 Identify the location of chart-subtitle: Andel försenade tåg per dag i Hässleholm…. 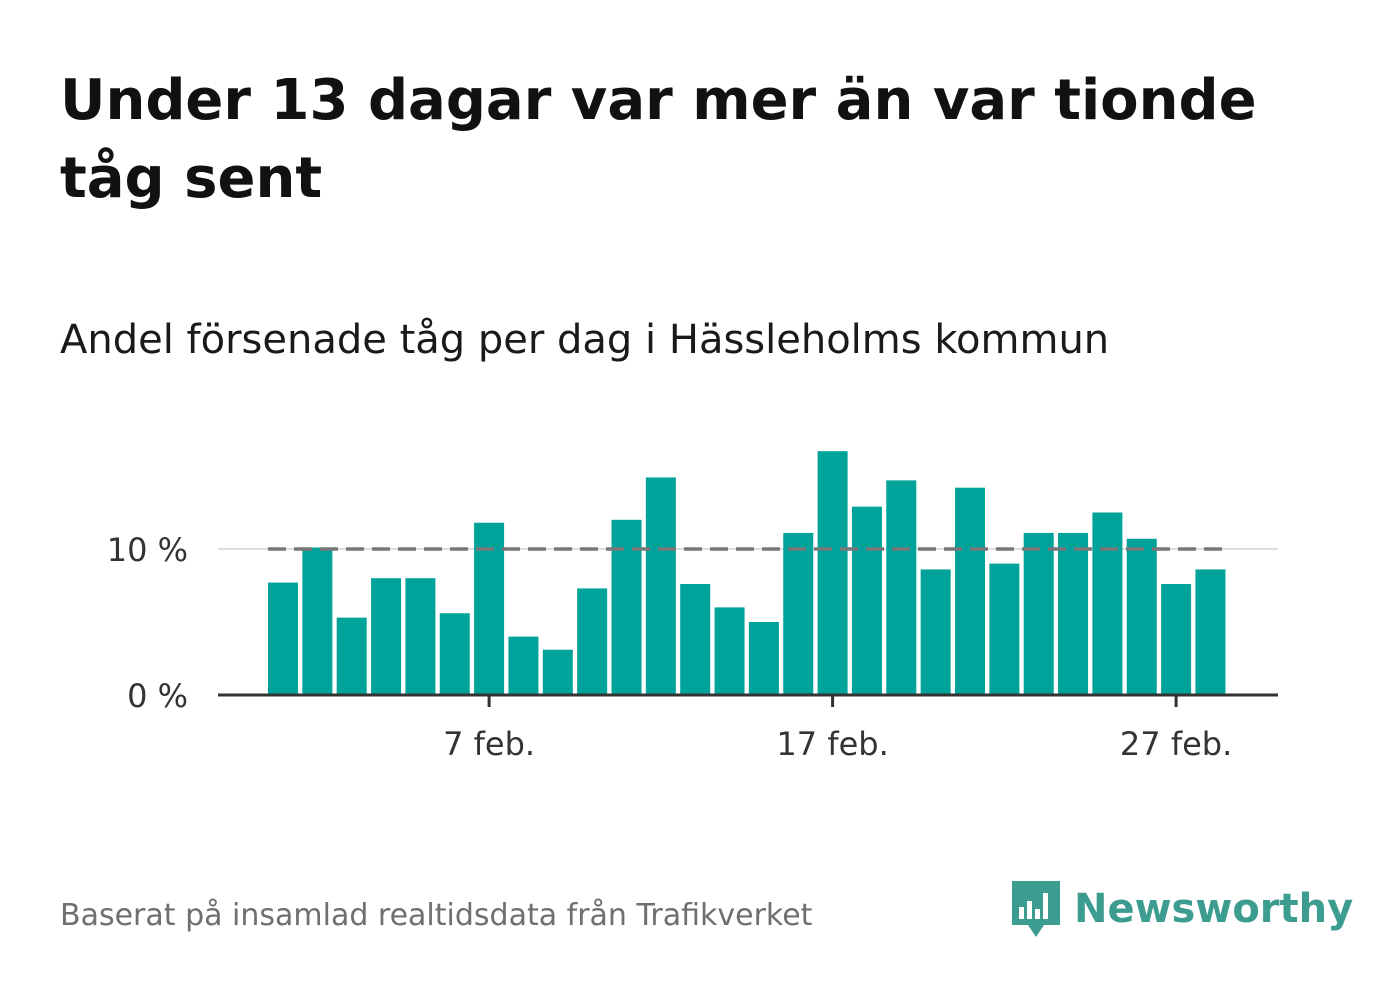
(585, 340).